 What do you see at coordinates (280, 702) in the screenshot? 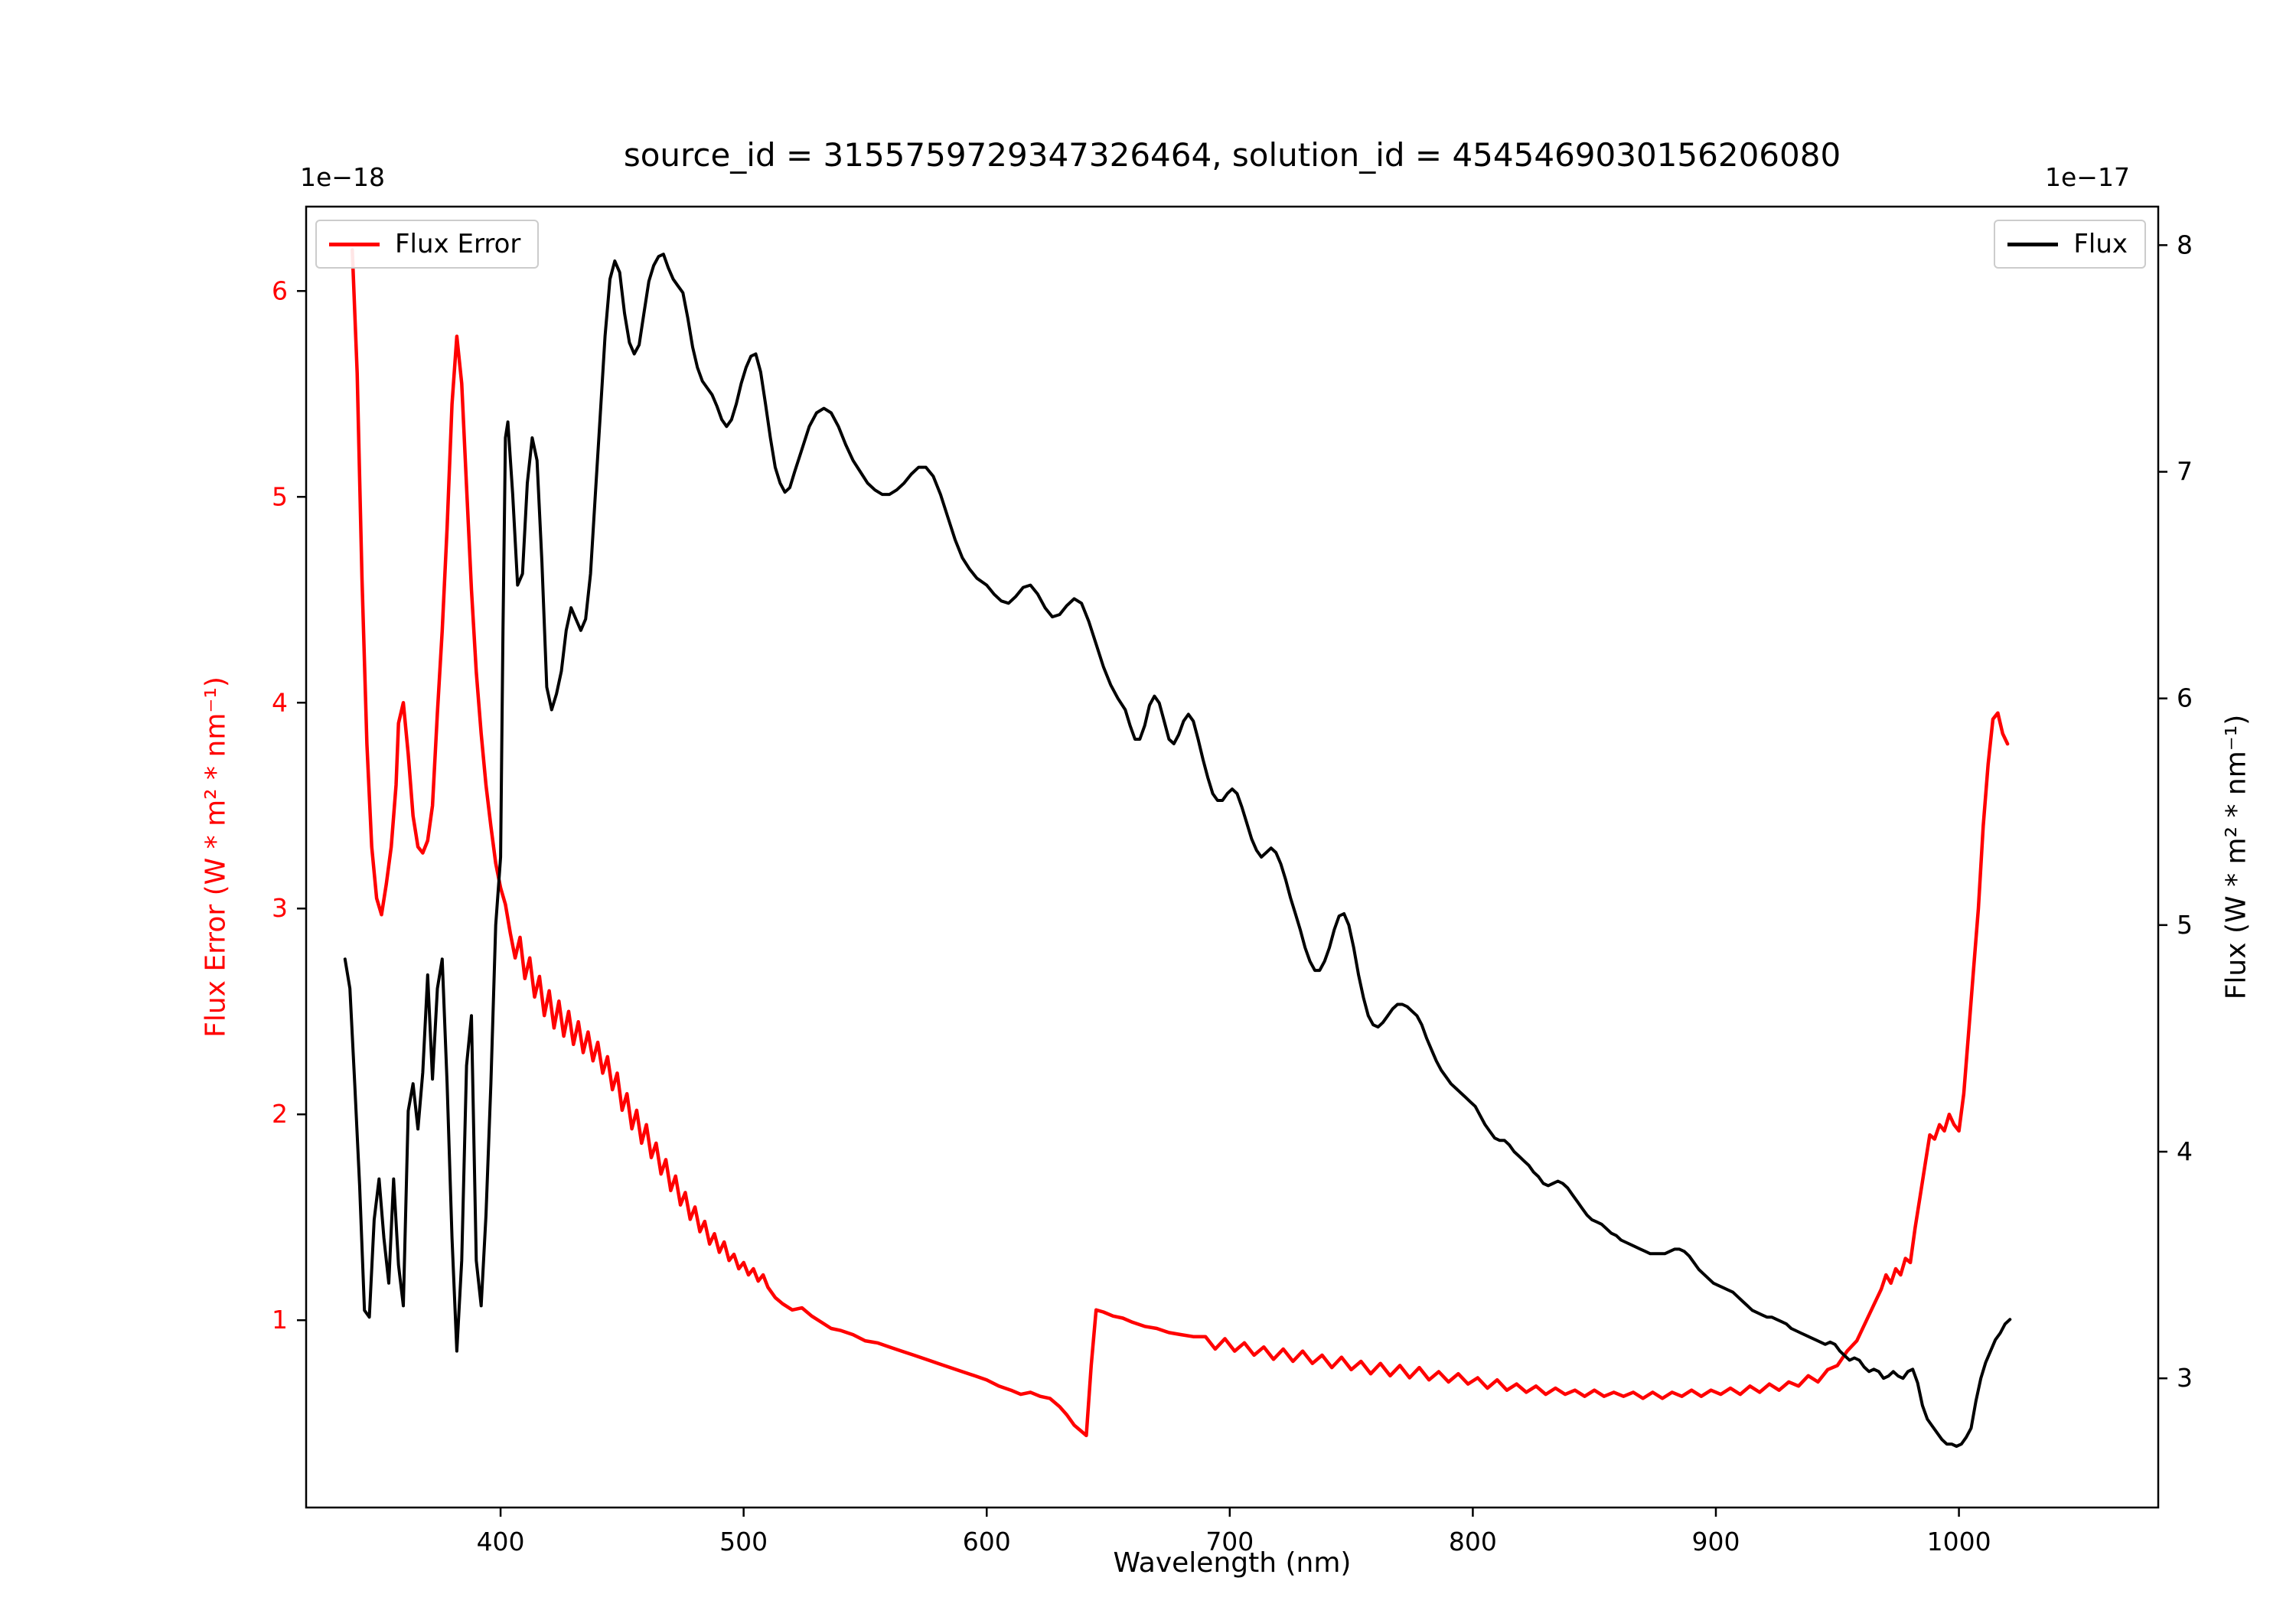
I see `left-y-tick-label: 4` at bounding box center [280, 702].